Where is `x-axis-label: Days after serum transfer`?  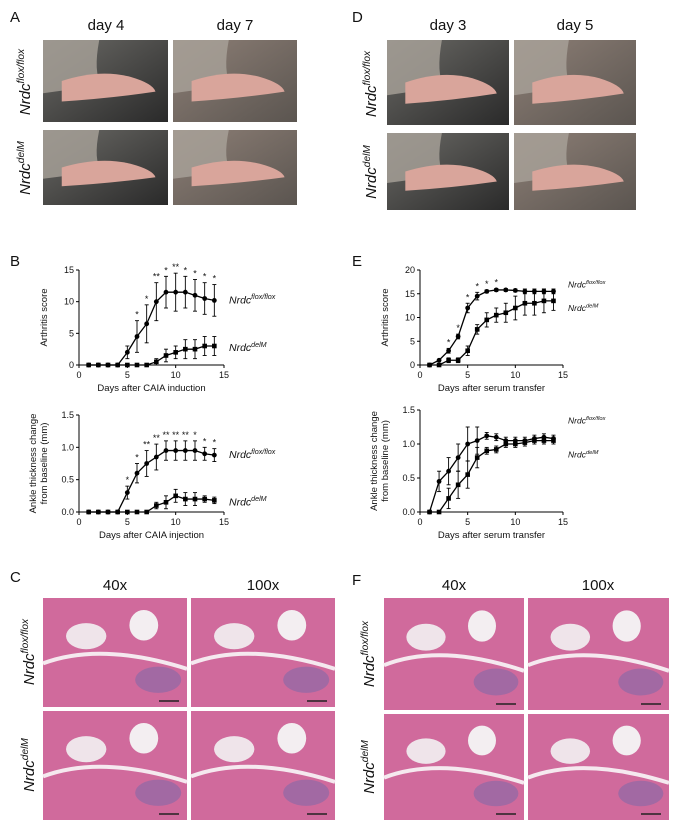 x-axis-label: Days after serum transfer is located at coordinates (491, 388).